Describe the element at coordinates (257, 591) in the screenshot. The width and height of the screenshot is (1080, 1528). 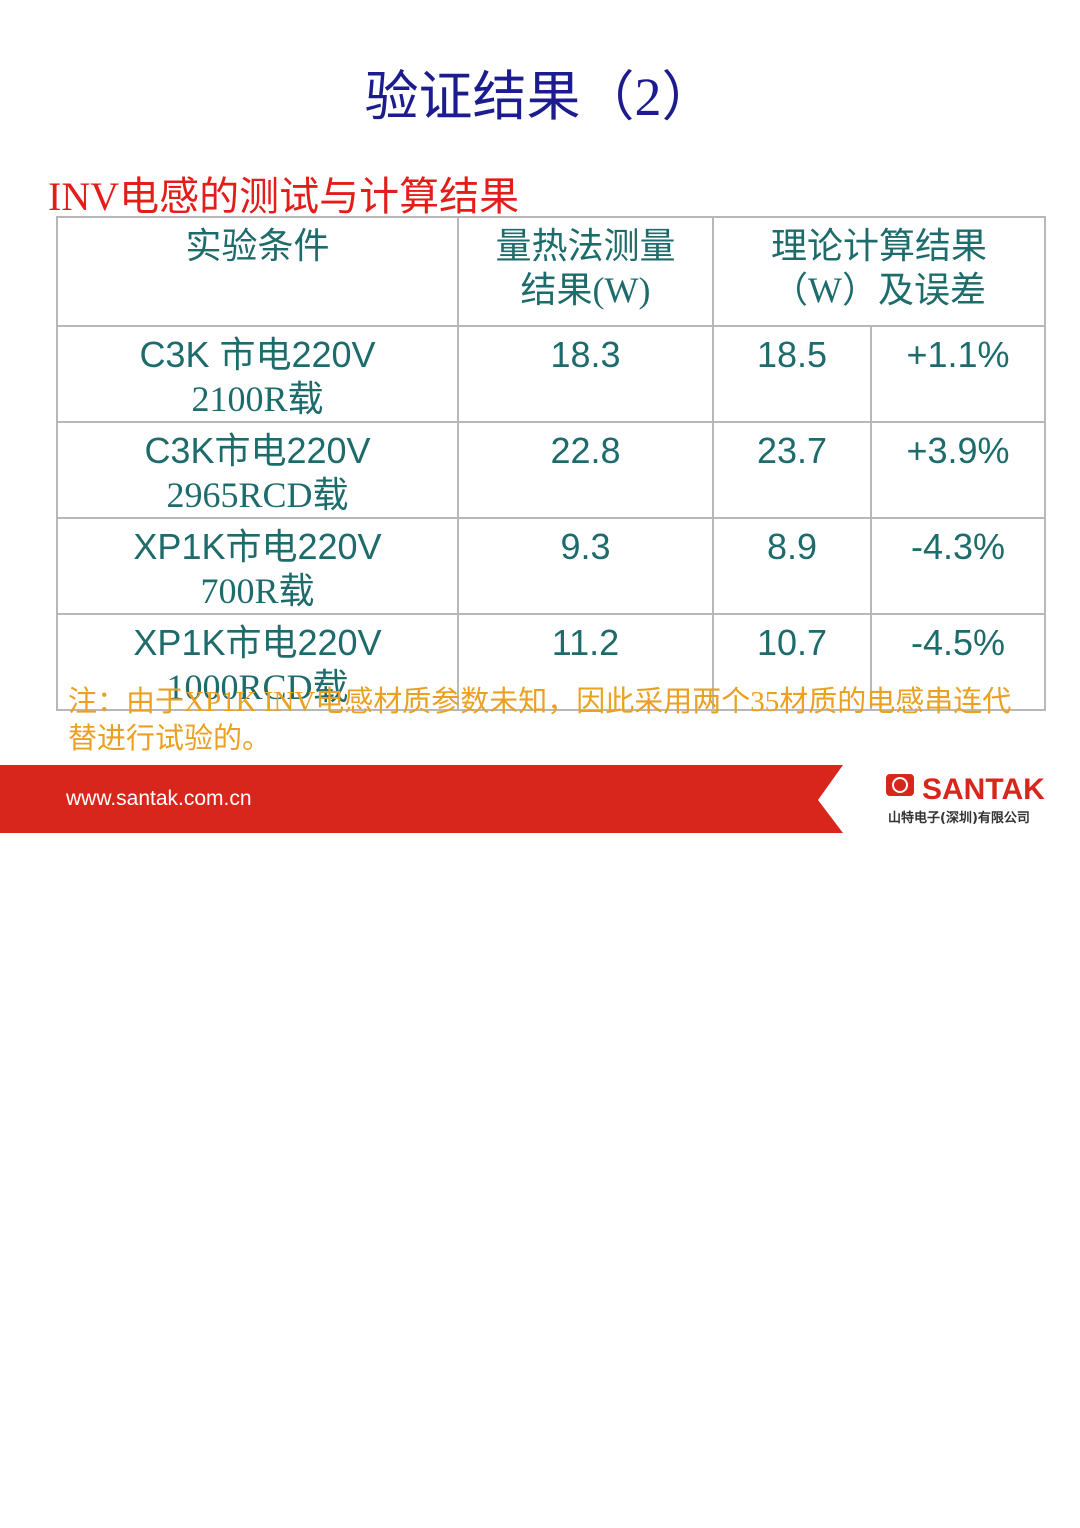
I see `cell-line: 700R载` at that location.